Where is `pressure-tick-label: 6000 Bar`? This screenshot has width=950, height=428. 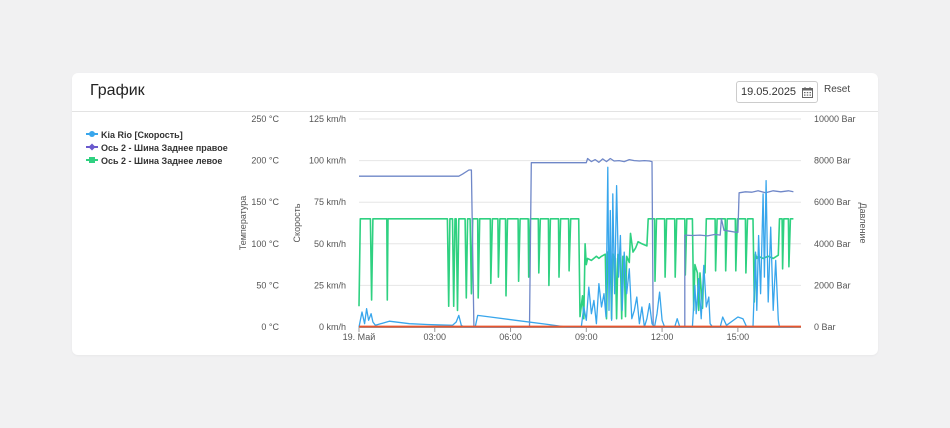
pressure-tick-label: 6000 Bar is located at coordinates (832, 202).